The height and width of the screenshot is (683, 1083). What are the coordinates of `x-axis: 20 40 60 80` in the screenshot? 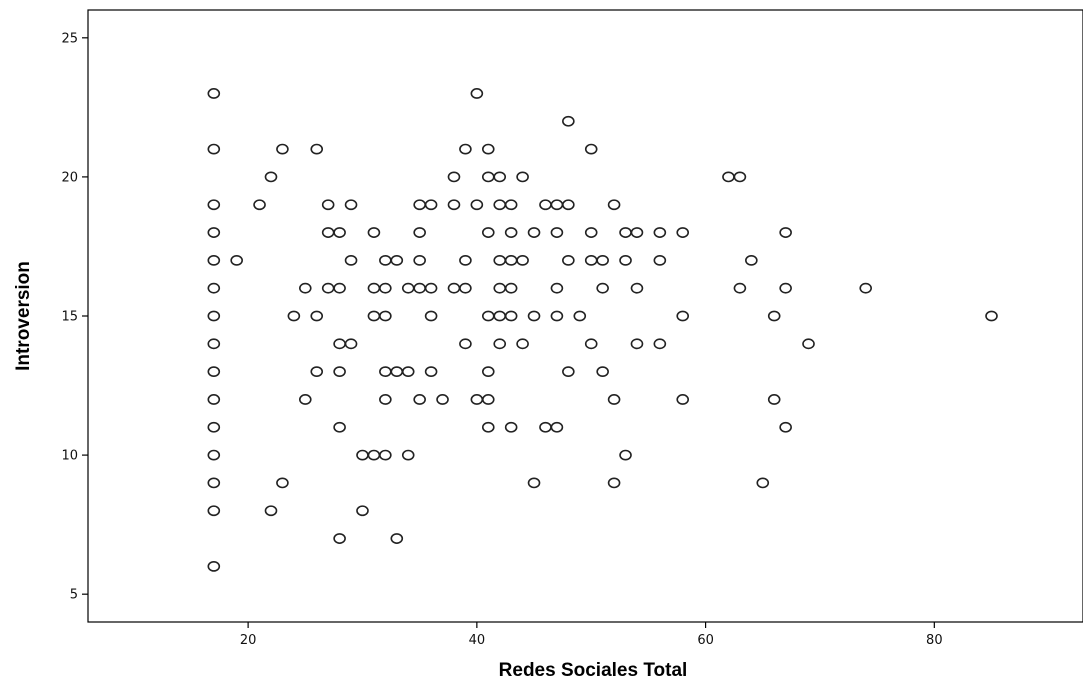 It's located at (591, 635).